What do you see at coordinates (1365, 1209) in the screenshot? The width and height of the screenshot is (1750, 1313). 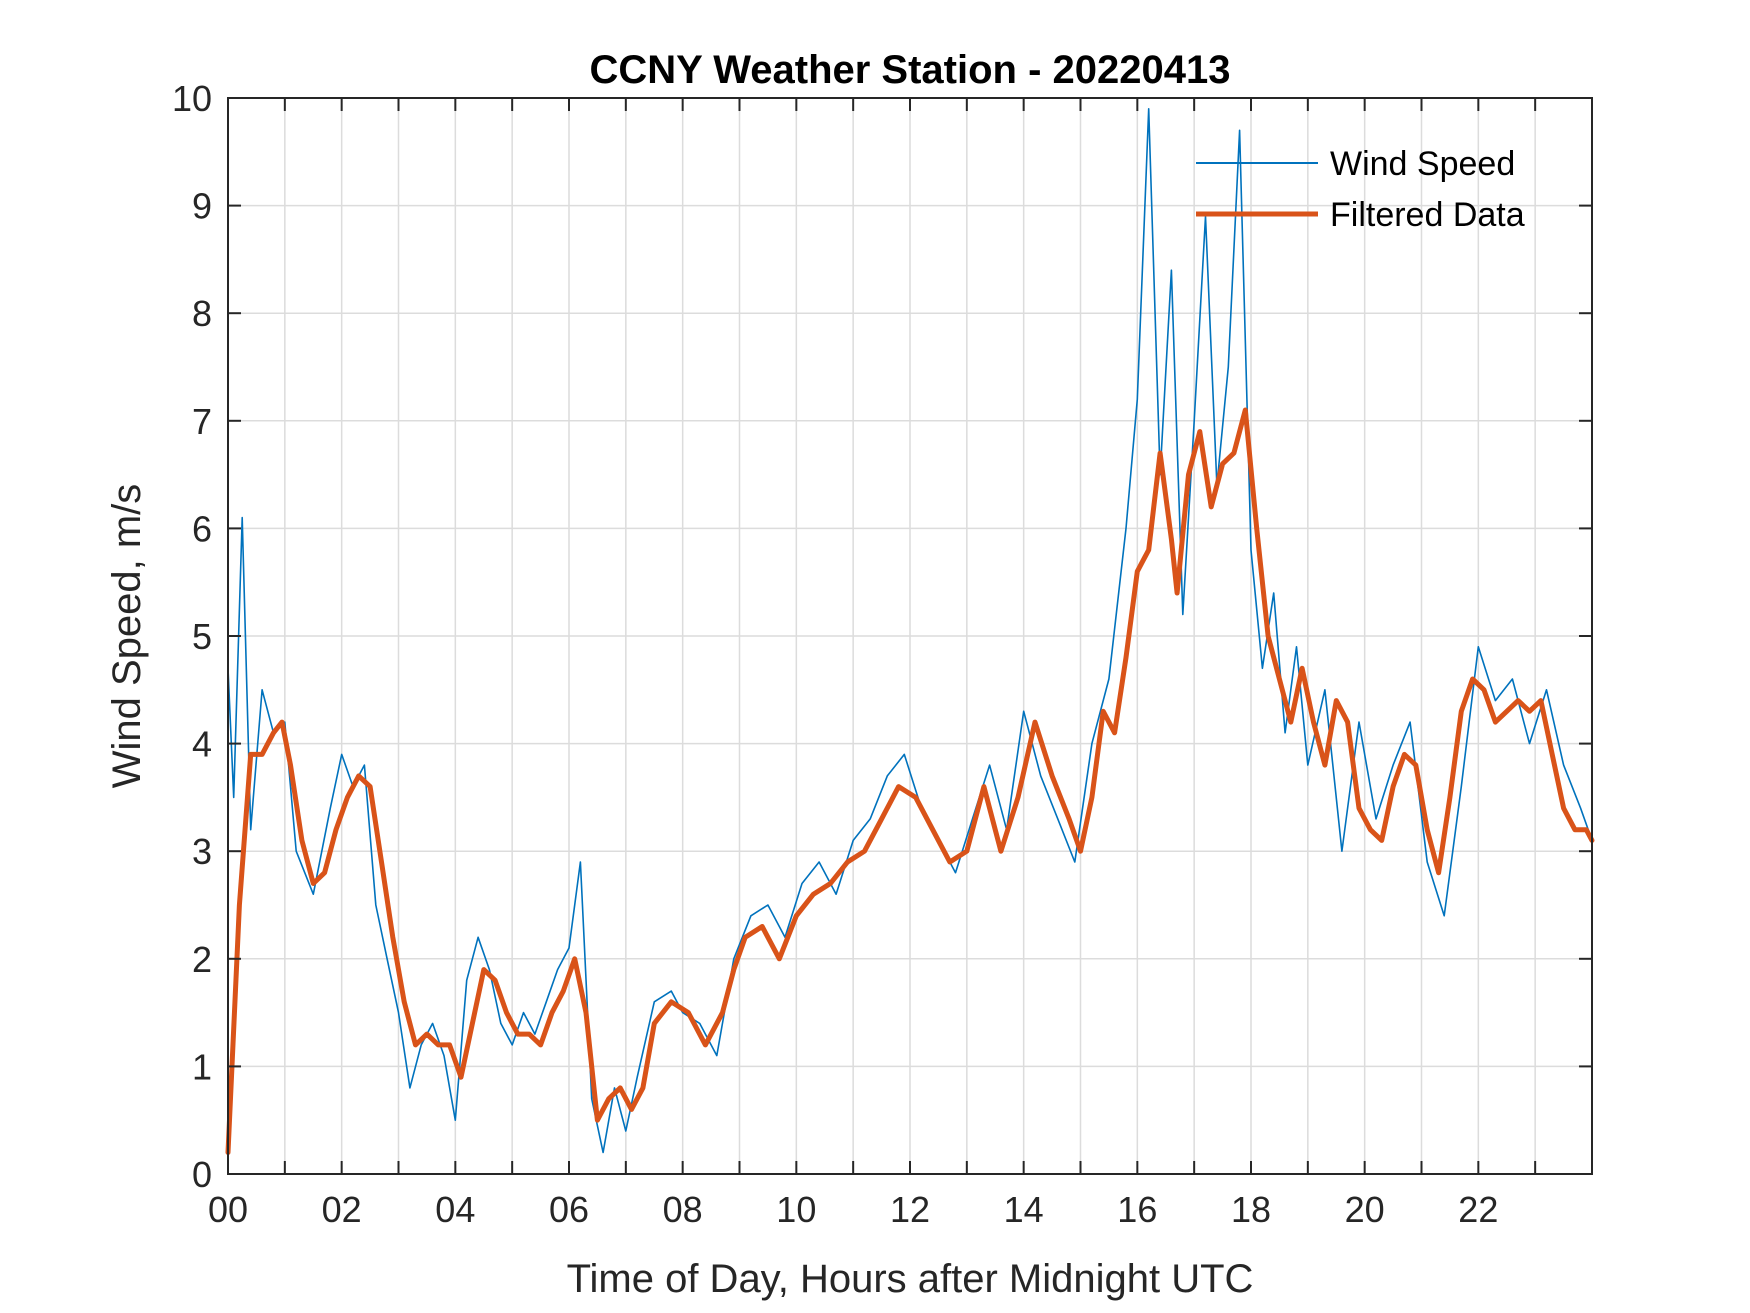 I see `x-tick-label: 20` at bounding box center [1365, 1209].